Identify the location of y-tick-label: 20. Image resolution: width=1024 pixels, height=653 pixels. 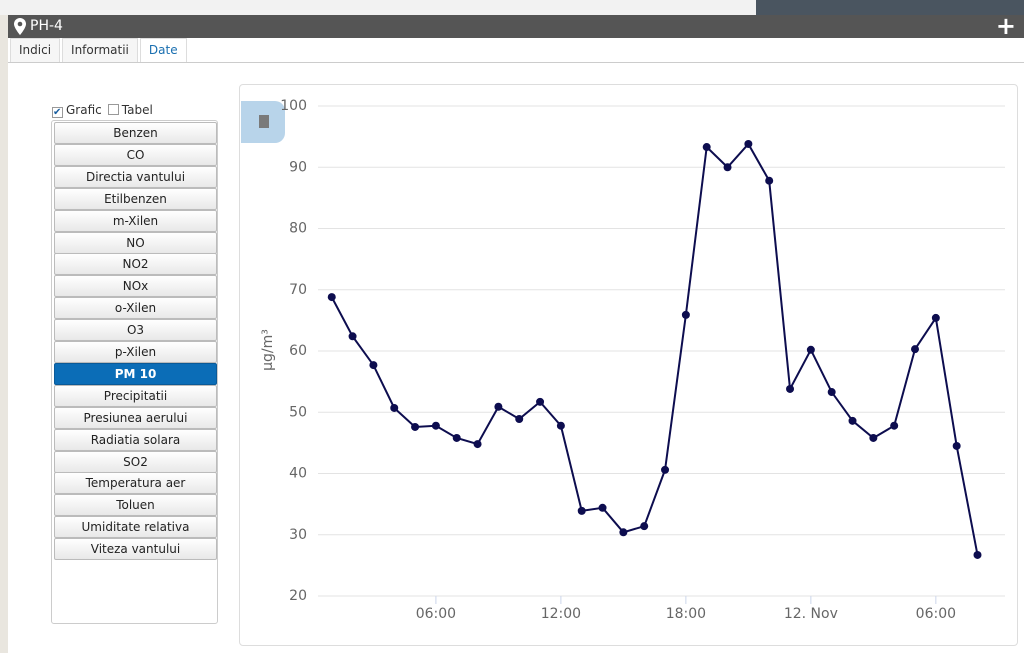
(298, 596).